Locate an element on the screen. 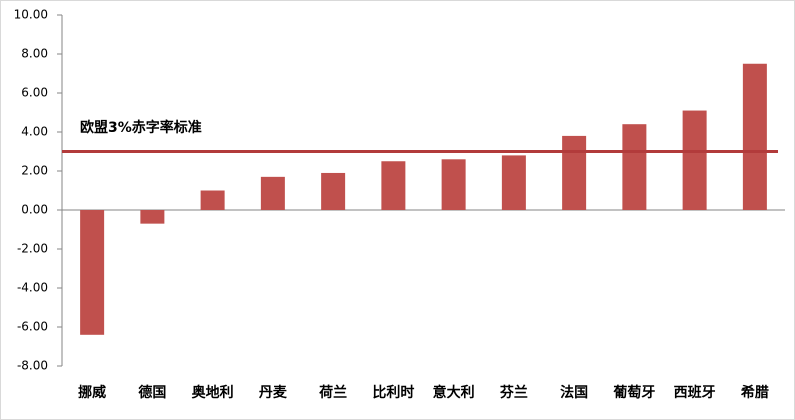 This screenshot has height=420, width=795. x-tick-label: 奥地利 is located at coordinates (213, 392).